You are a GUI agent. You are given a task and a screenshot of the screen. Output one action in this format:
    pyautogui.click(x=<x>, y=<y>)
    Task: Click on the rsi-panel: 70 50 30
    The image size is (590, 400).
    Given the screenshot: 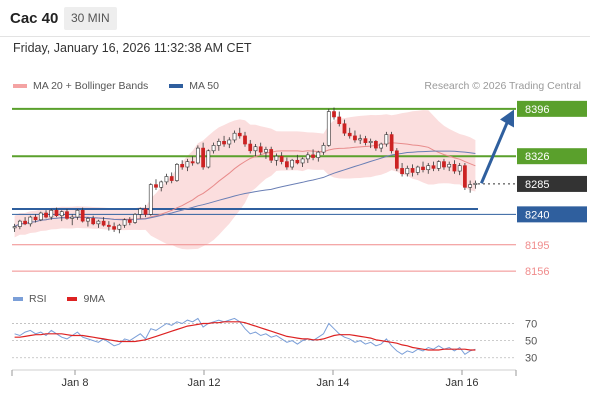 What is the action you would take?
    pyautogui.click(x=274, y=341)
    